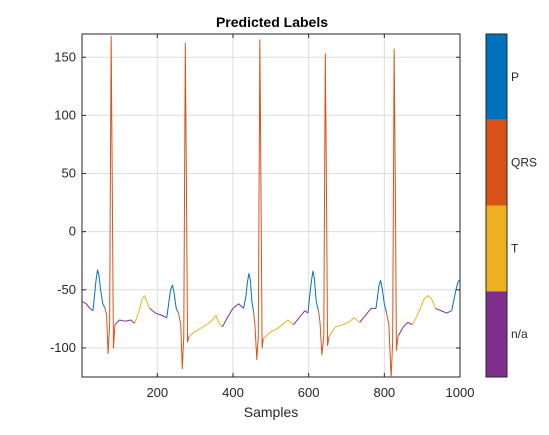  What do you see at coordinates (519, 334) in the screenshot?
I see `colorbar-label-na: n/a` at bounding box center [519, 334].